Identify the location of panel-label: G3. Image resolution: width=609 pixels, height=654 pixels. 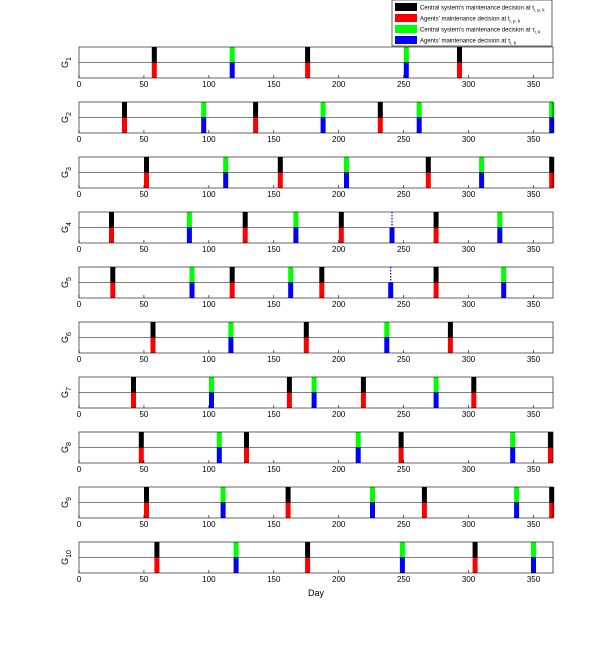
(66, 172).